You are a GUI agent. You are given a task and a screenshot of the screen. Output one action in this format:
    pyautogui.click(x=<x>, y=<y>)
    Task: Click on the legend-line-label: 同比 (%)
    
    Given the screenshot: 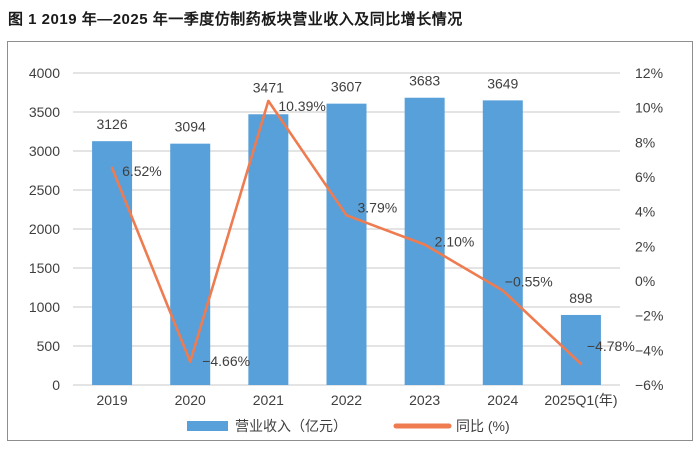 What is the action you would take?
    pyautogui.click(x=483, y=426)
    